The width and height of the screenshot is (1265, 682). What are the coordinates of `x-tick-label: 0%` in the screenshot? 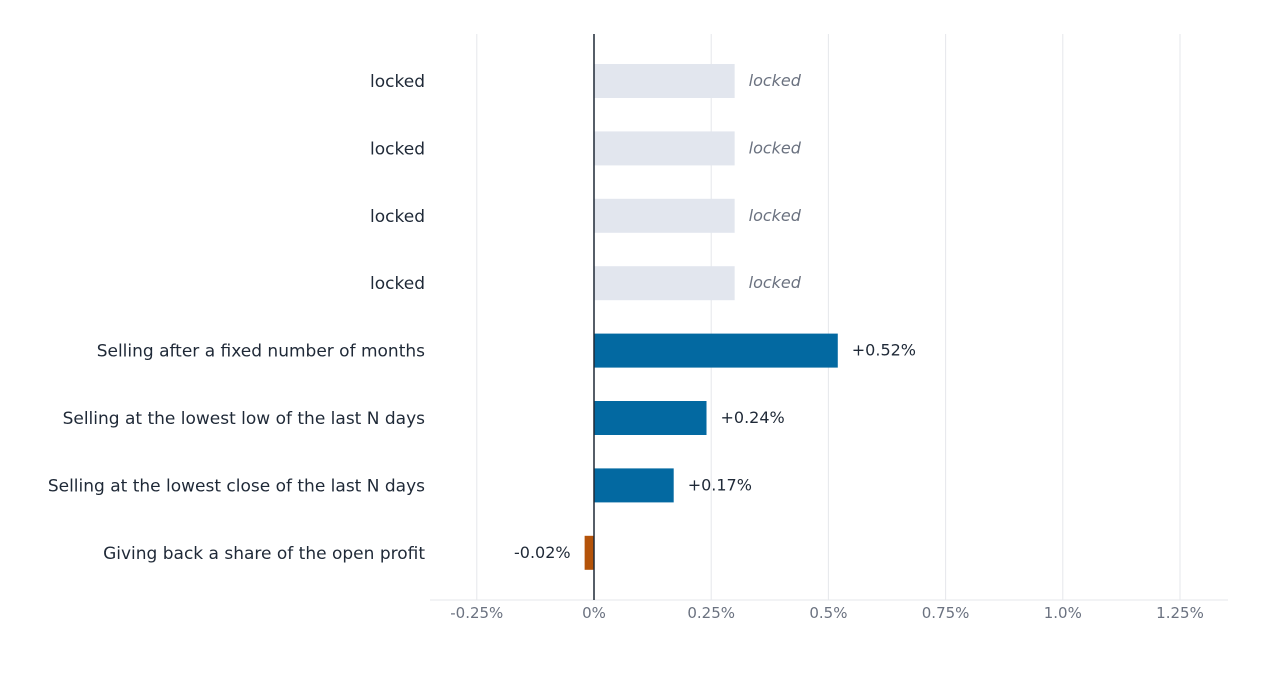 It's located at (594, 613).